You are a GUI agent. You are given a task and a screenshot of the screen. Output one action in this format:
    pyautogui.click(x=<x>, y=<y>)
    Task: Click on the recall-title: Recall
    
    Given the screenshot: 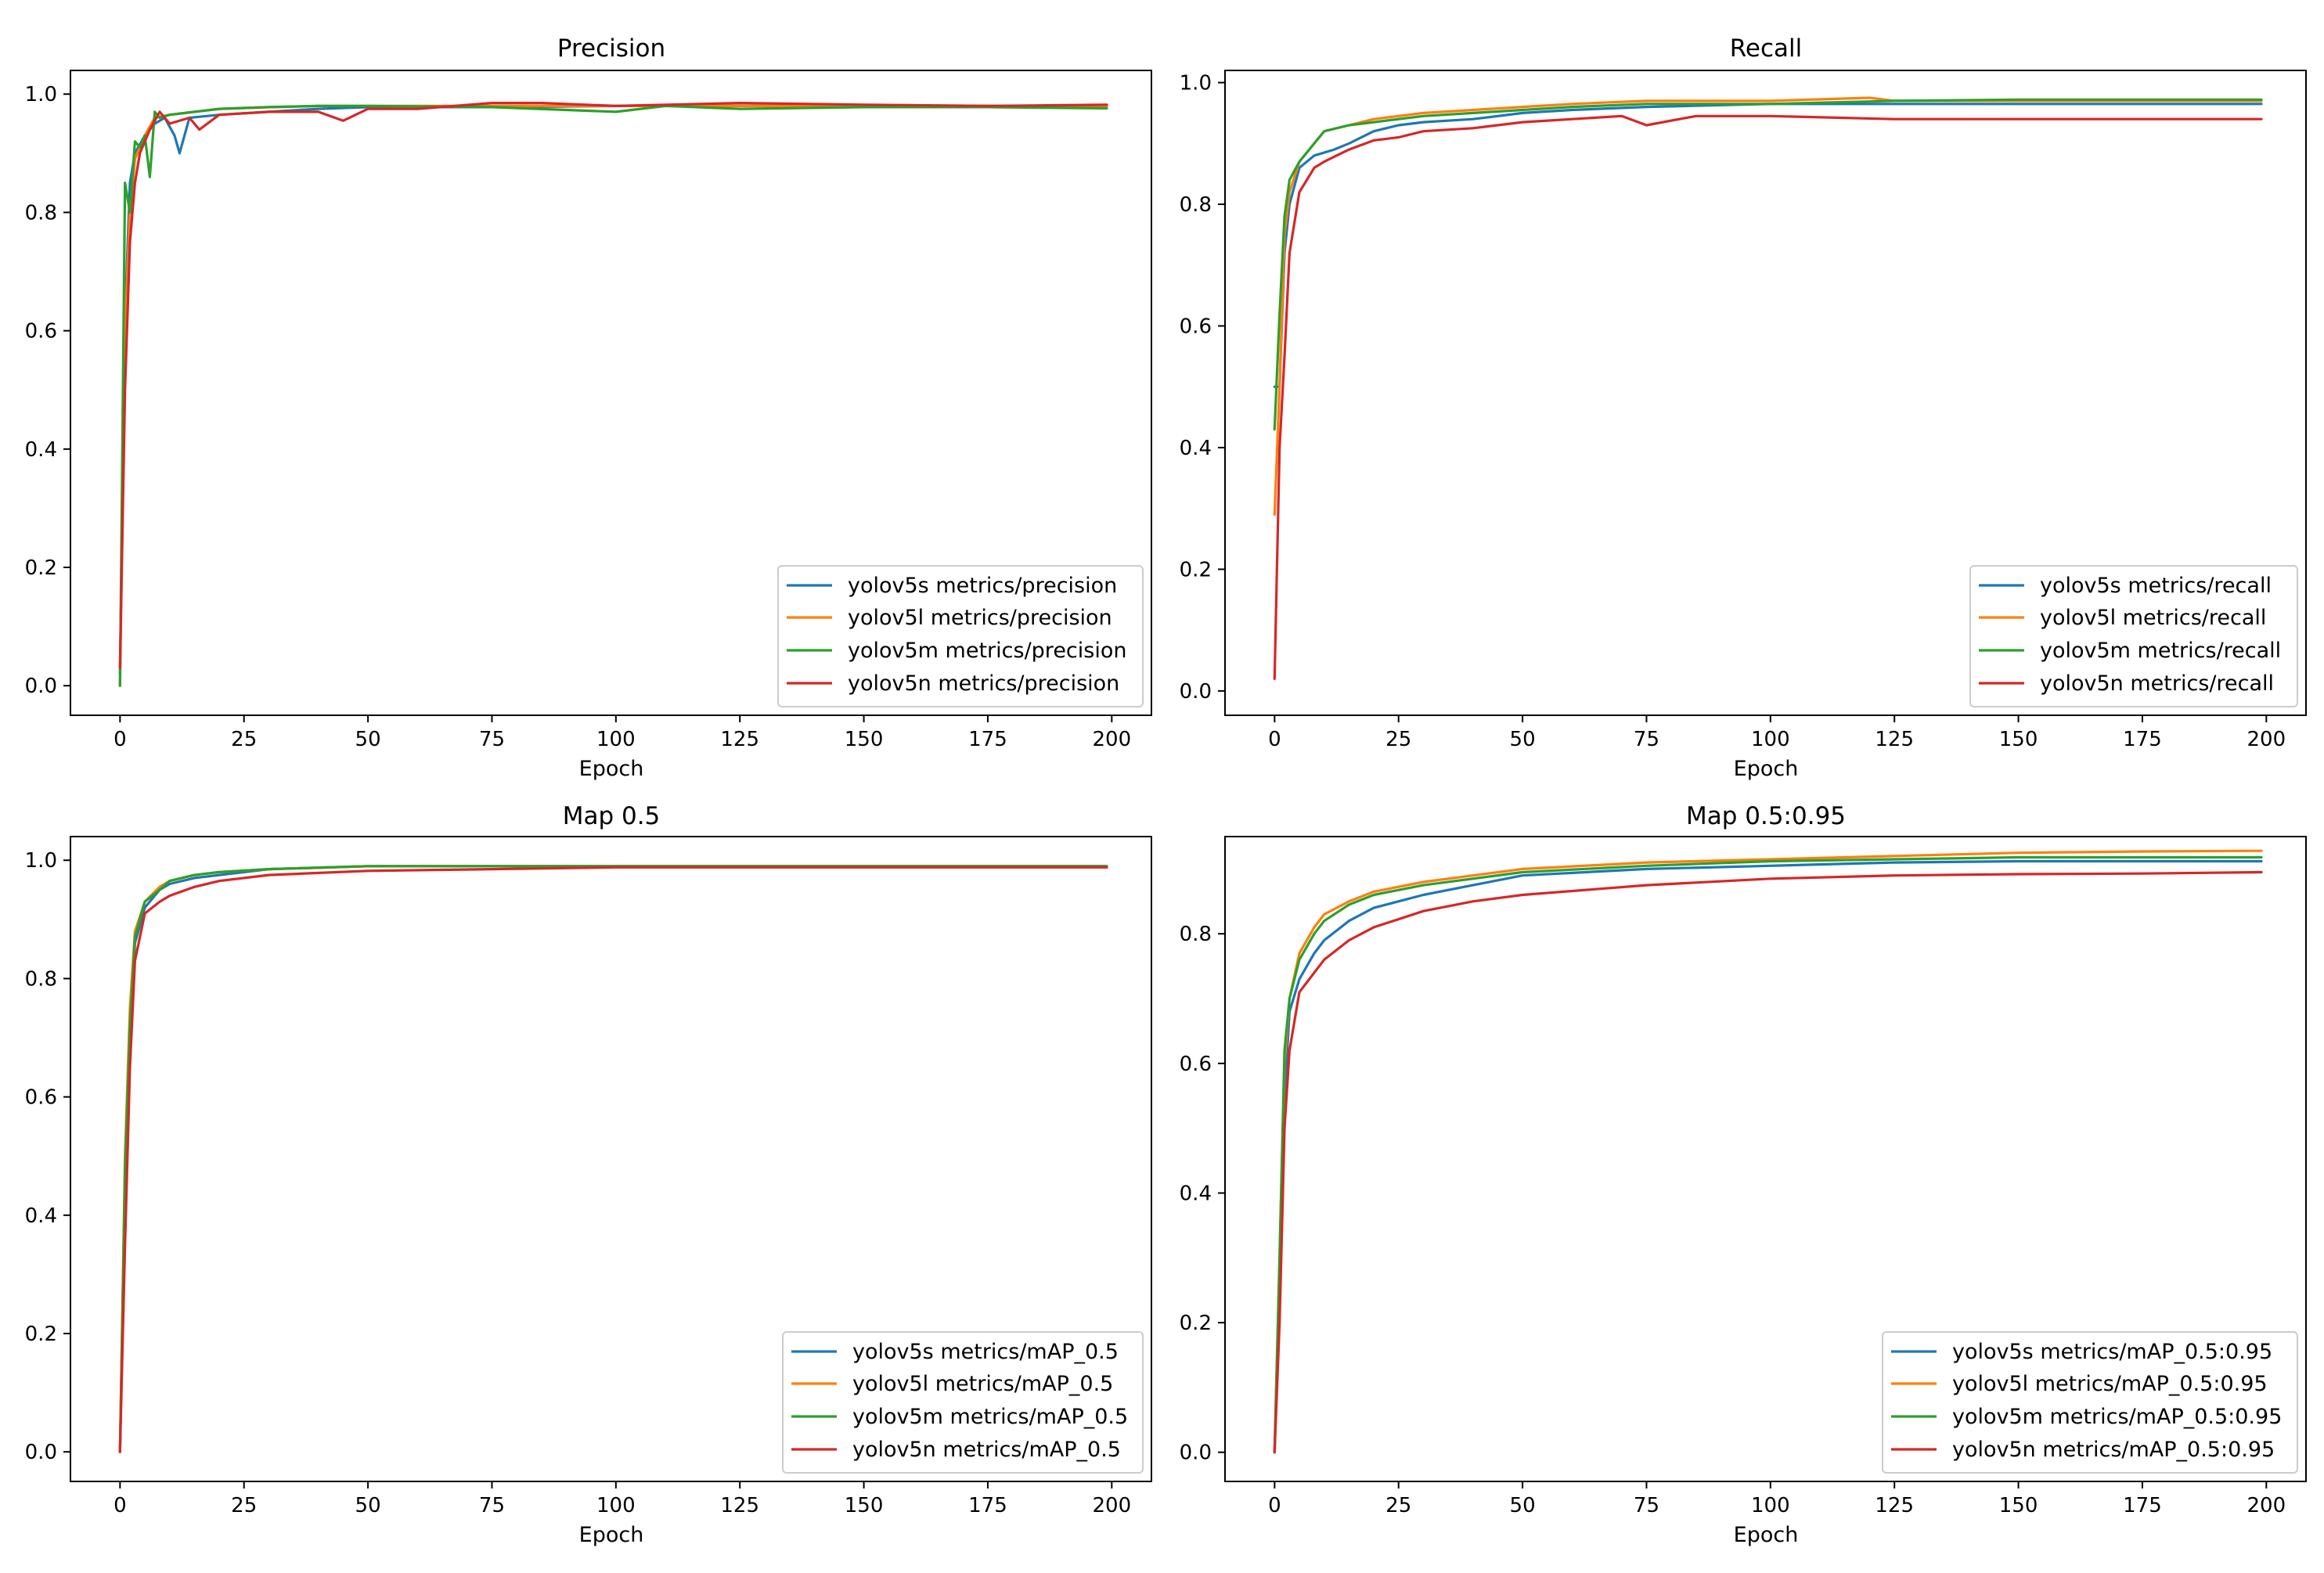 What is the action you would take?
    pyautogui.click(x=1766, y=48)
    